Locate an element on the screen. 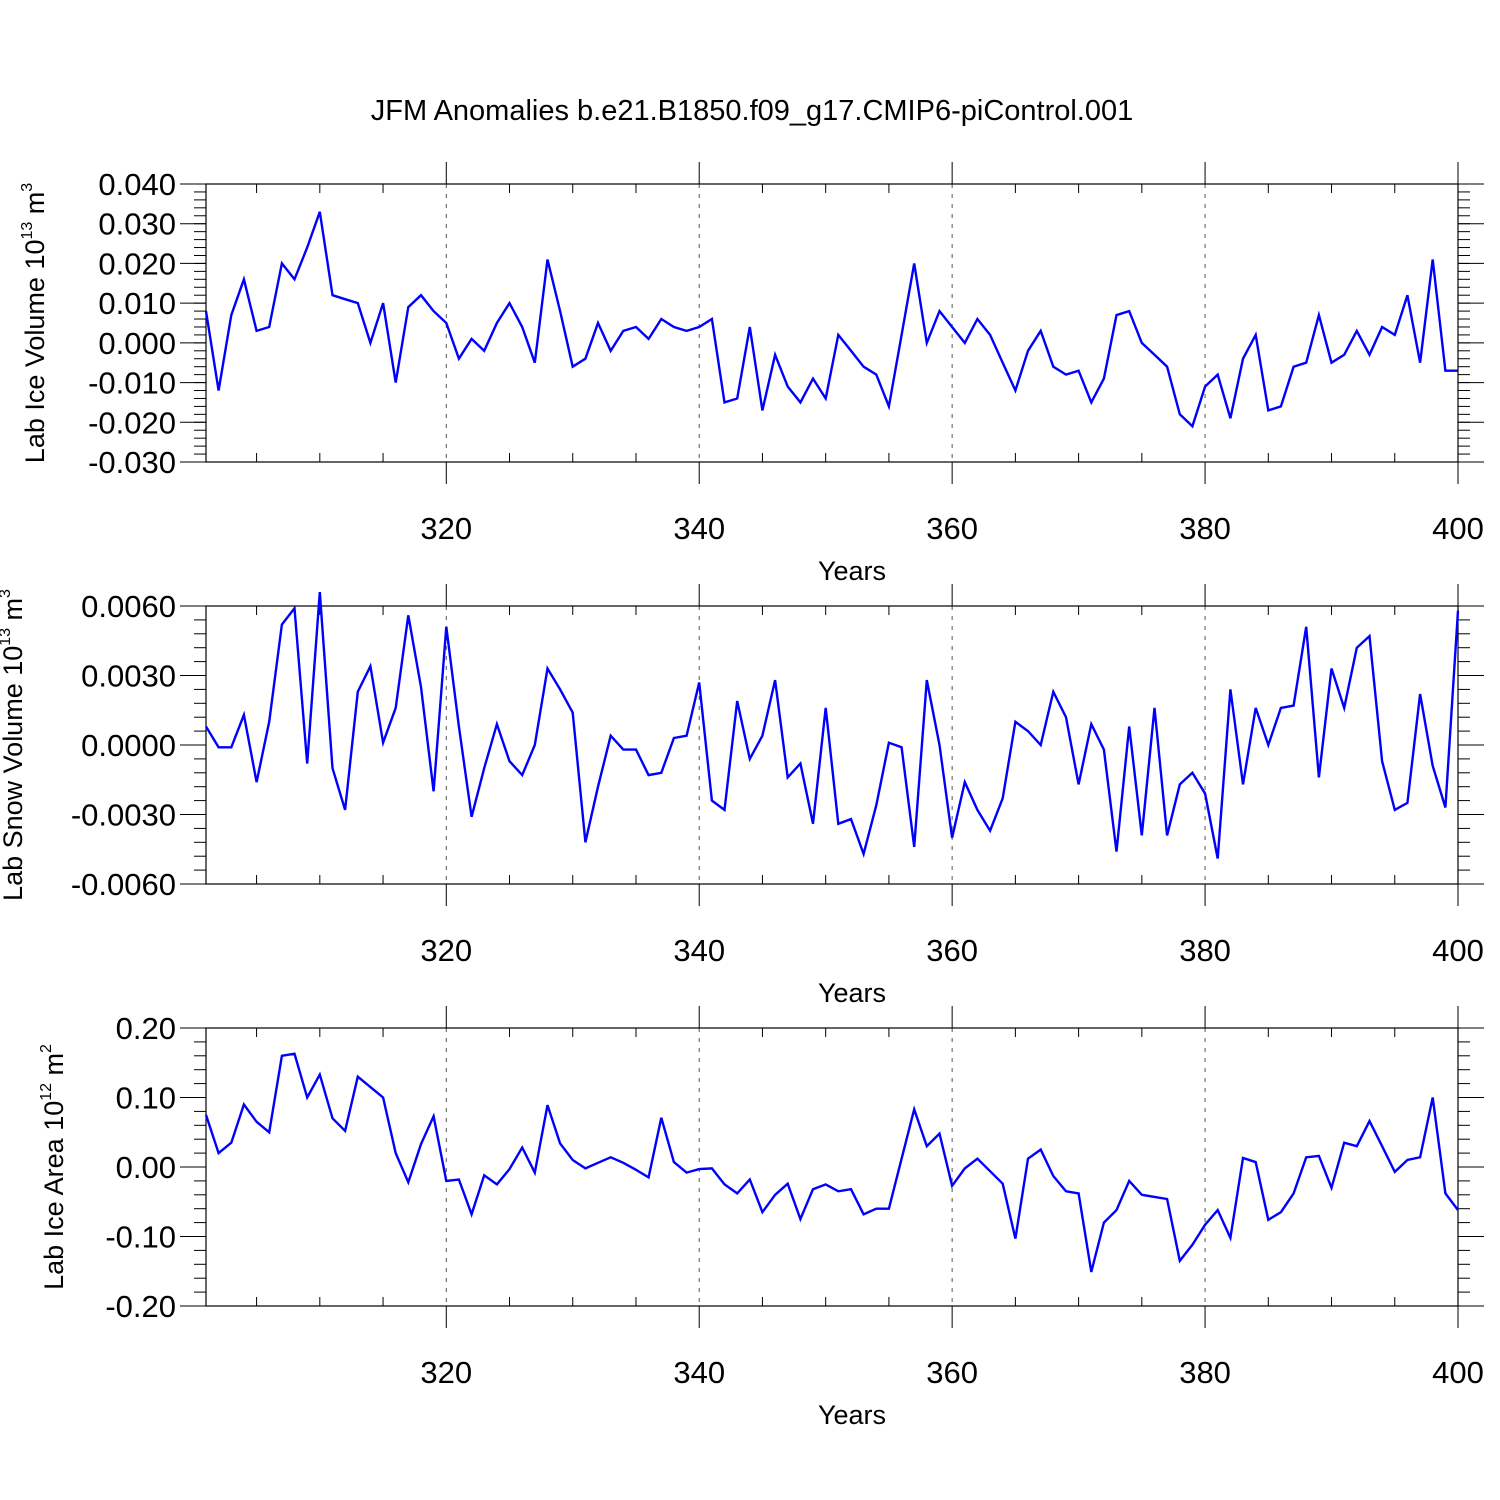 This screenshot has width=1500, height=1500. y-tick-label: -0.0060 is located at coordinates (123, 884).